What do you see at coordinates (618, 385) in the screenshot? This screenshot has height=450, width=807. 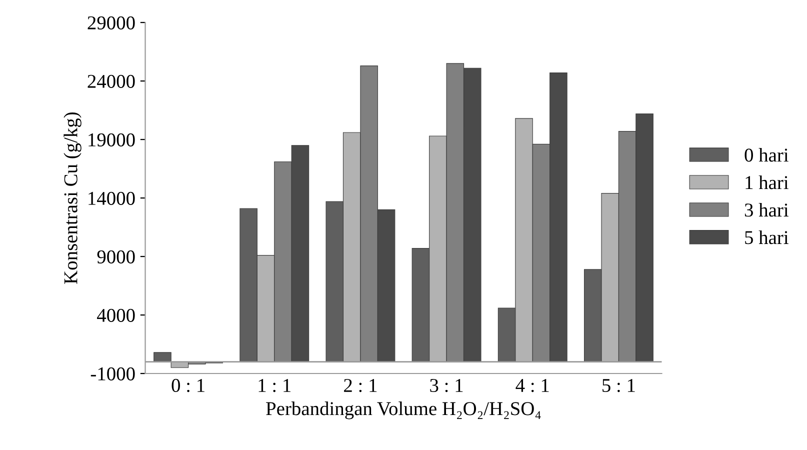 I see `x-tick-label: 5 : 1` at bounding box center [618, 385].